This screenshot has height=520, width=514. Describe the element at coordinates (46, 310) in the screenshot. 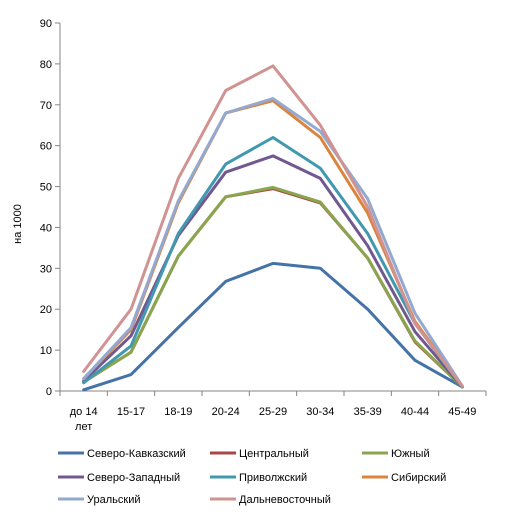

I see `y-tick-label: 20` at that location.